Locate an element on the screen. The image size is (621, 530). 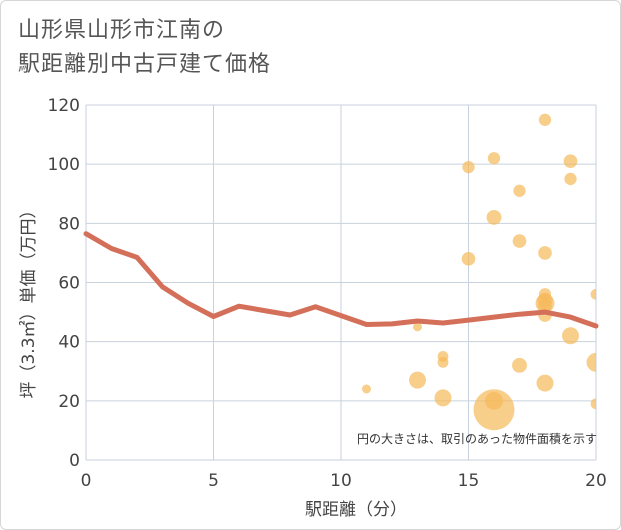
x-tick-label: 20 is located at coordinates (596, 481).